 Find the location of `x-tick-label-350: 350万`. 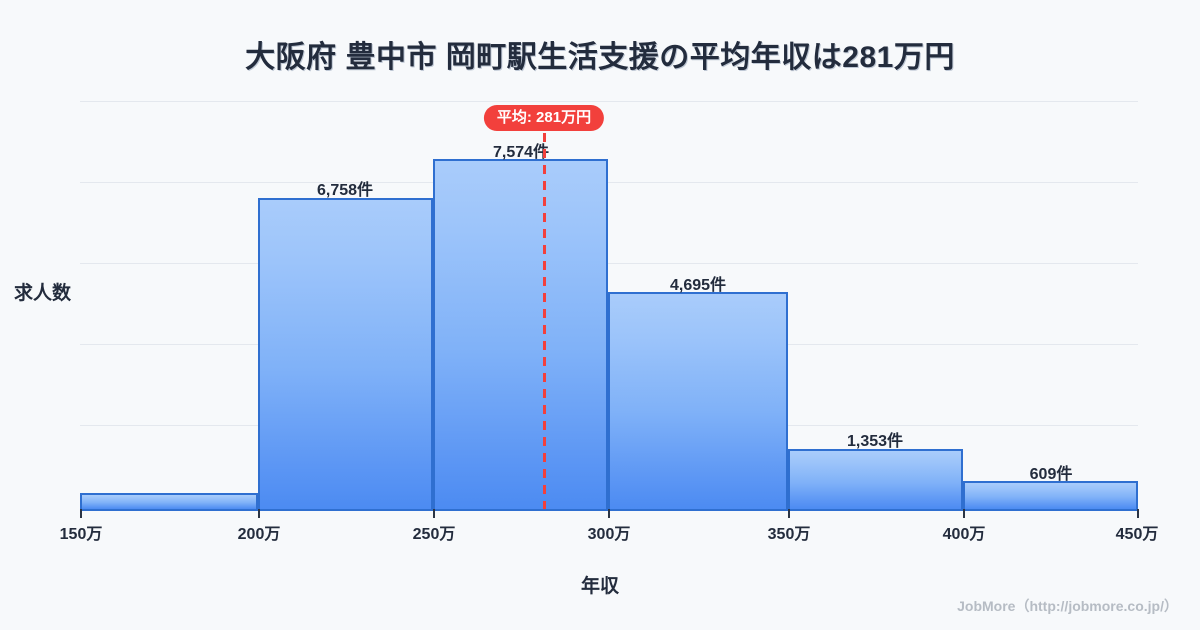

x-tick-label-350: 350万 is located at coordinates (789, 534).